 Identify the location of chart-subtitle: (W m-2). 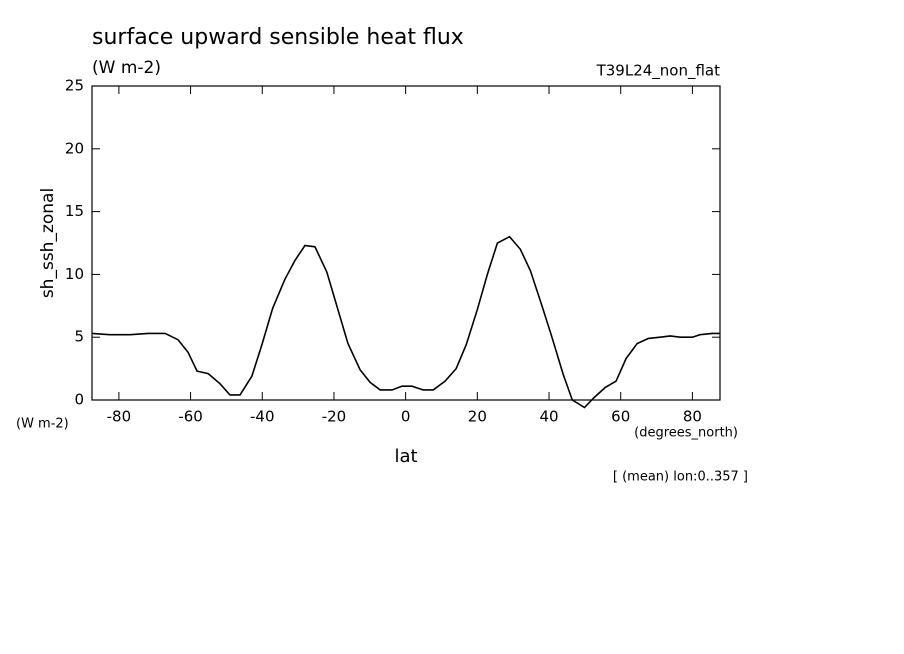
(126, 68).